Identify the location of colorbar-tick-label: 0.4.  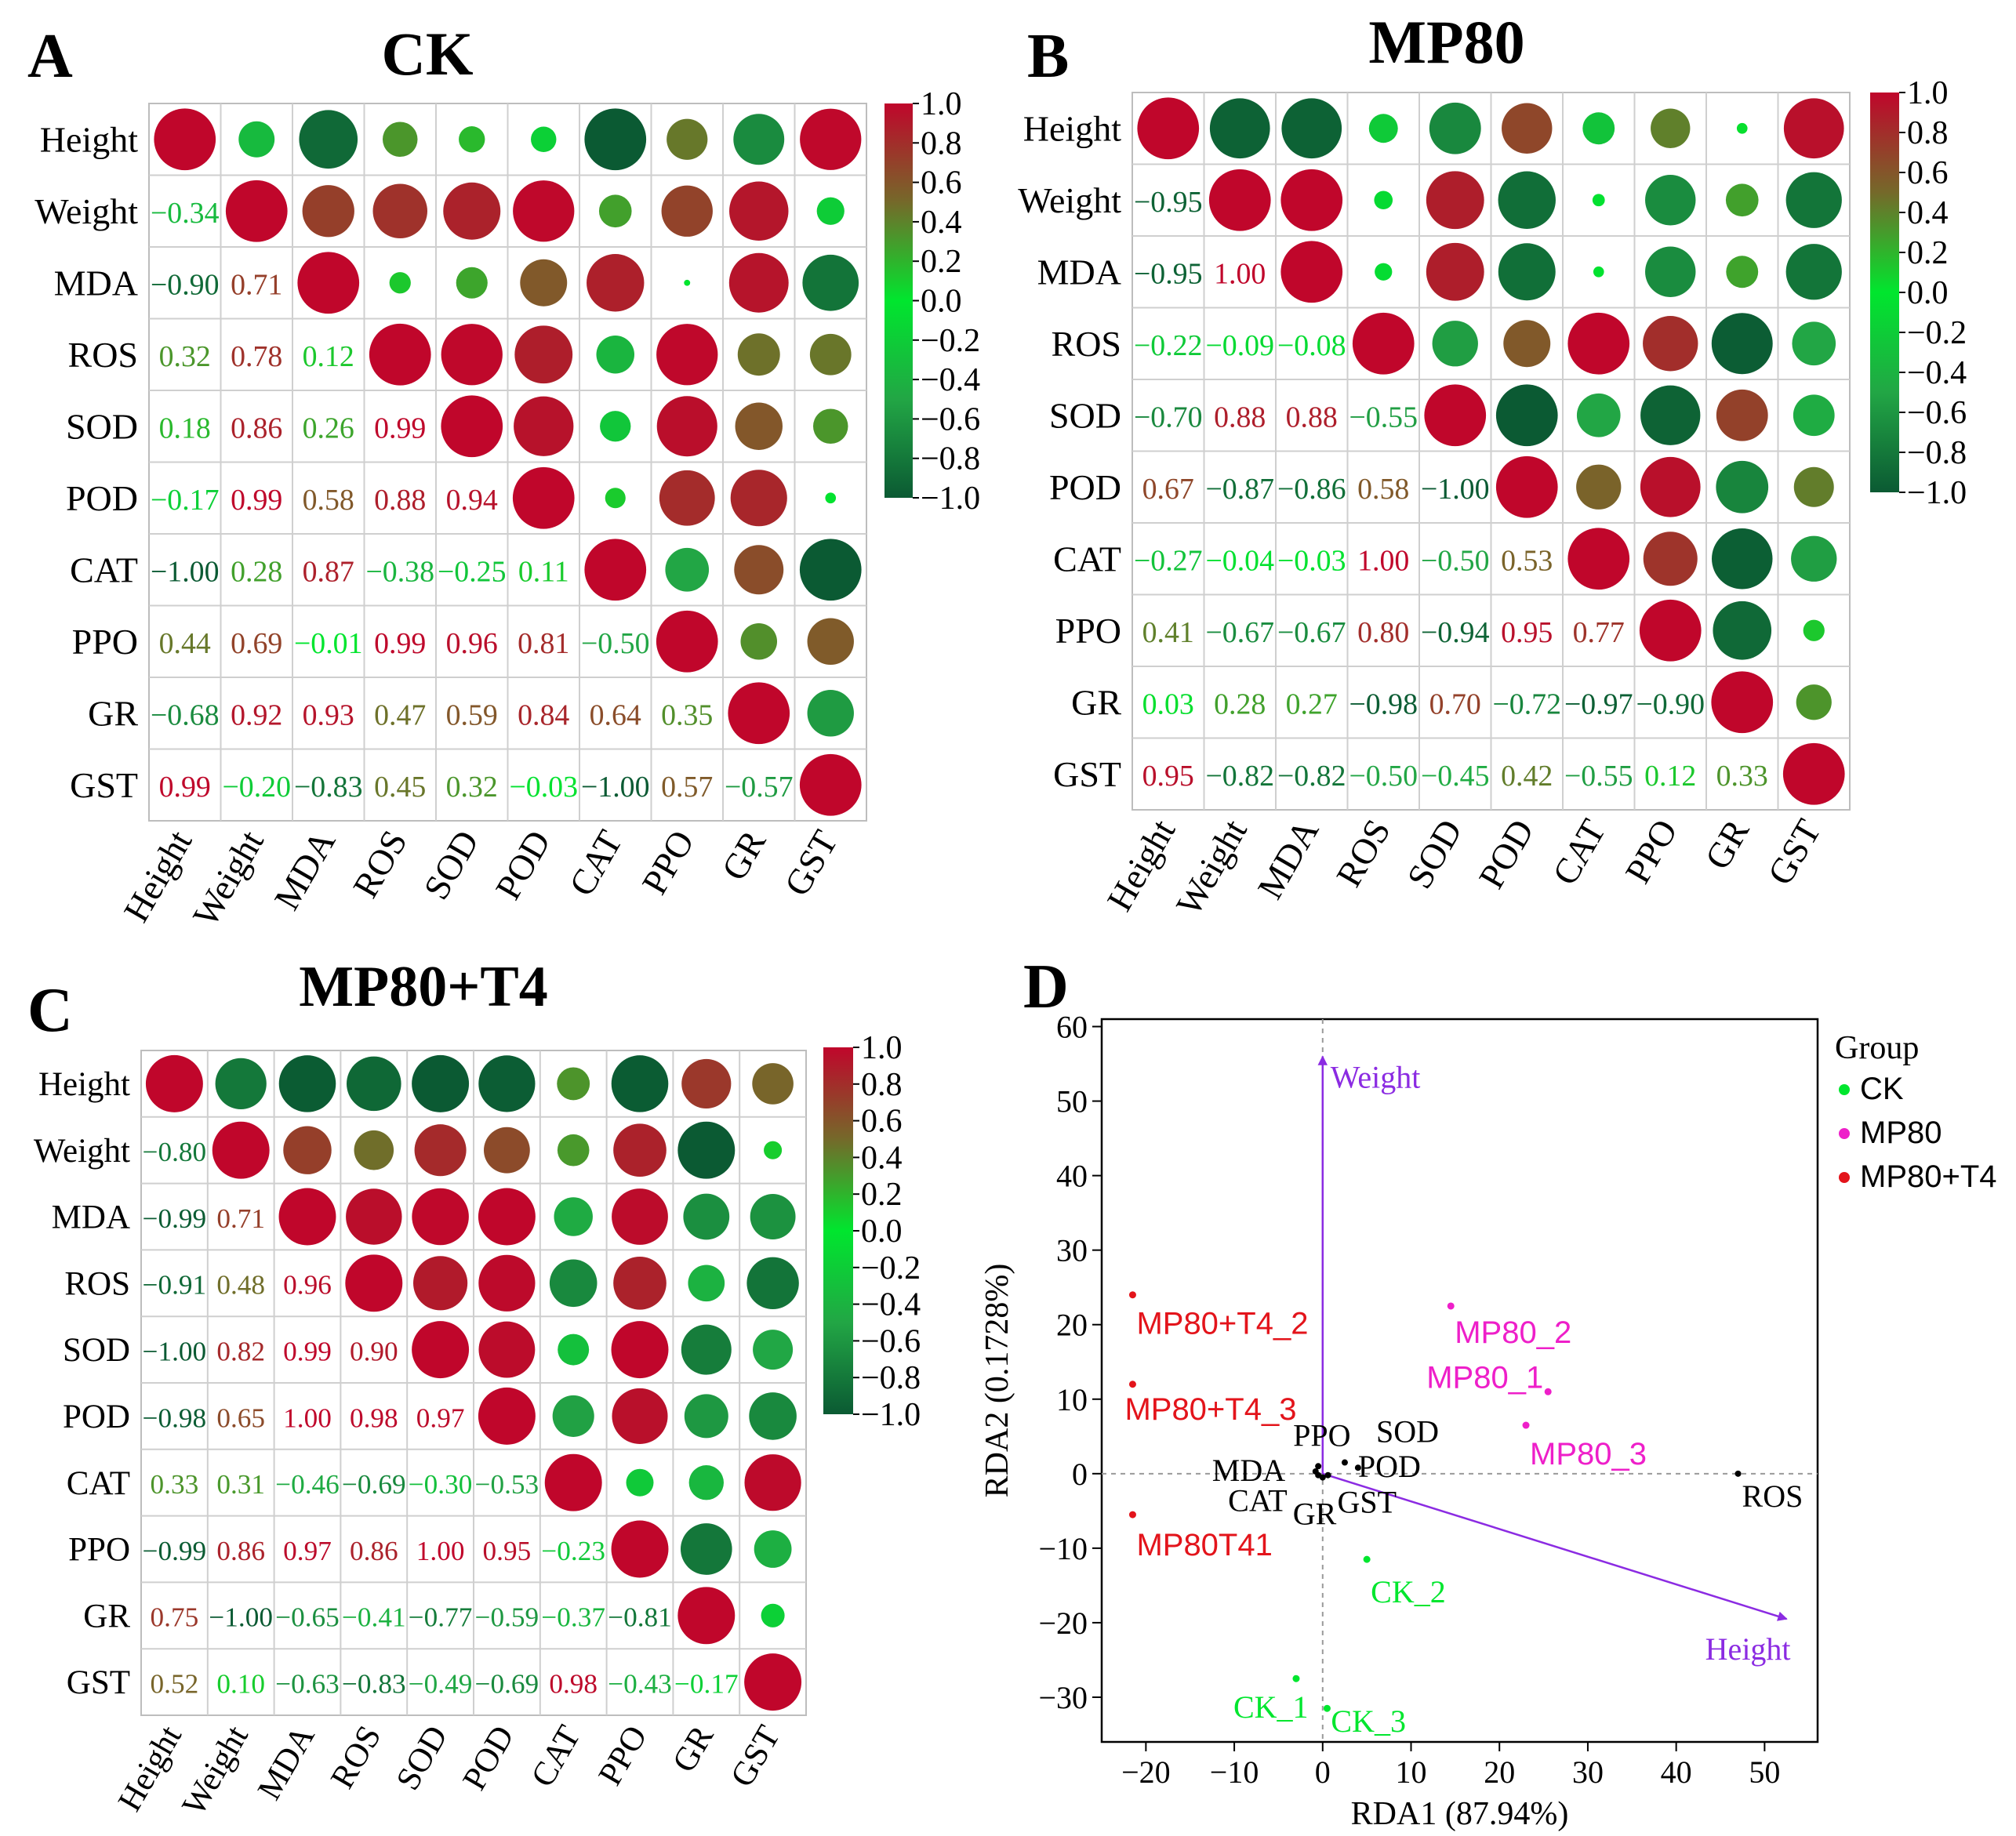
(1928, 213).